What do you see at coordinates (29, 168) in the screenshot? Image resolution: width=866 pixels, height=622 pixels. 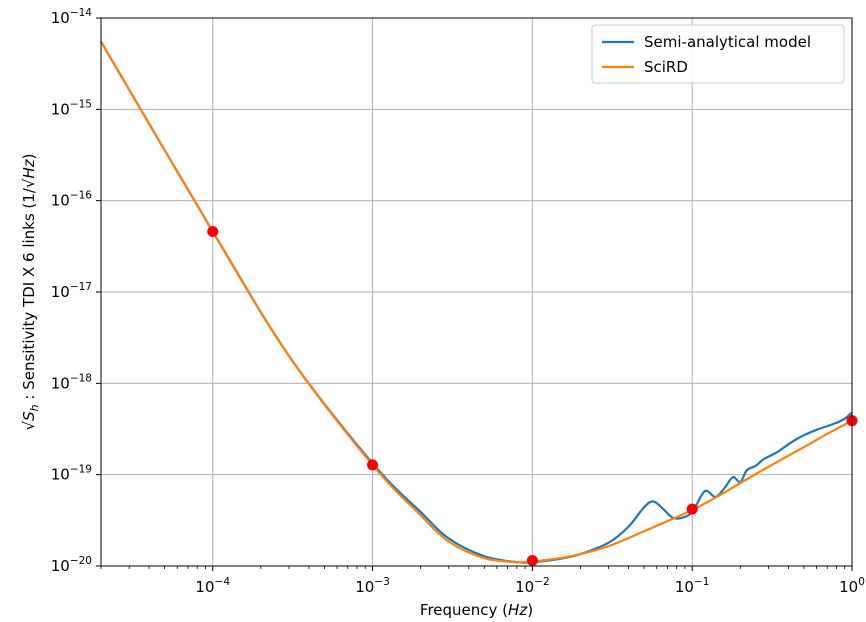 I see `y-label-unit-hz: Hz` at bounding box center [29, 168].